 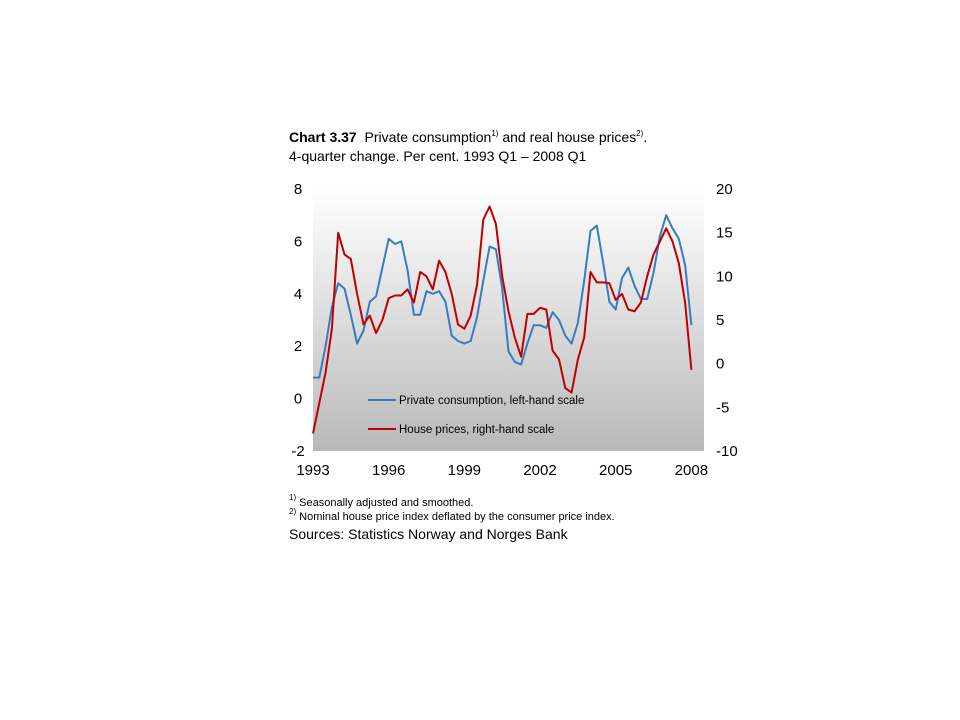 What do you see at coordinates (567, 137) in the screenshot?
I see `title-part-house-prices: and real house prices` at bounding box center [567, 137].